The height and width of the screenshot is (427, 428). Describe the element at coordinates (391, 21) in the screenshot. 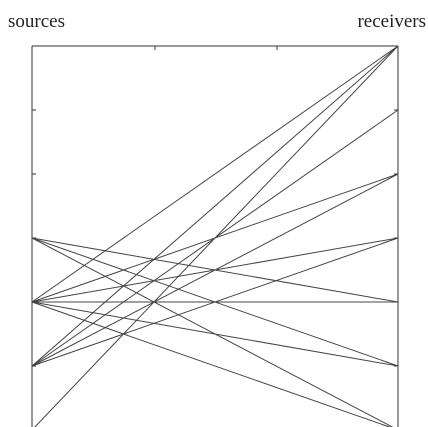

I see `receivers-label: receivers` at that location.